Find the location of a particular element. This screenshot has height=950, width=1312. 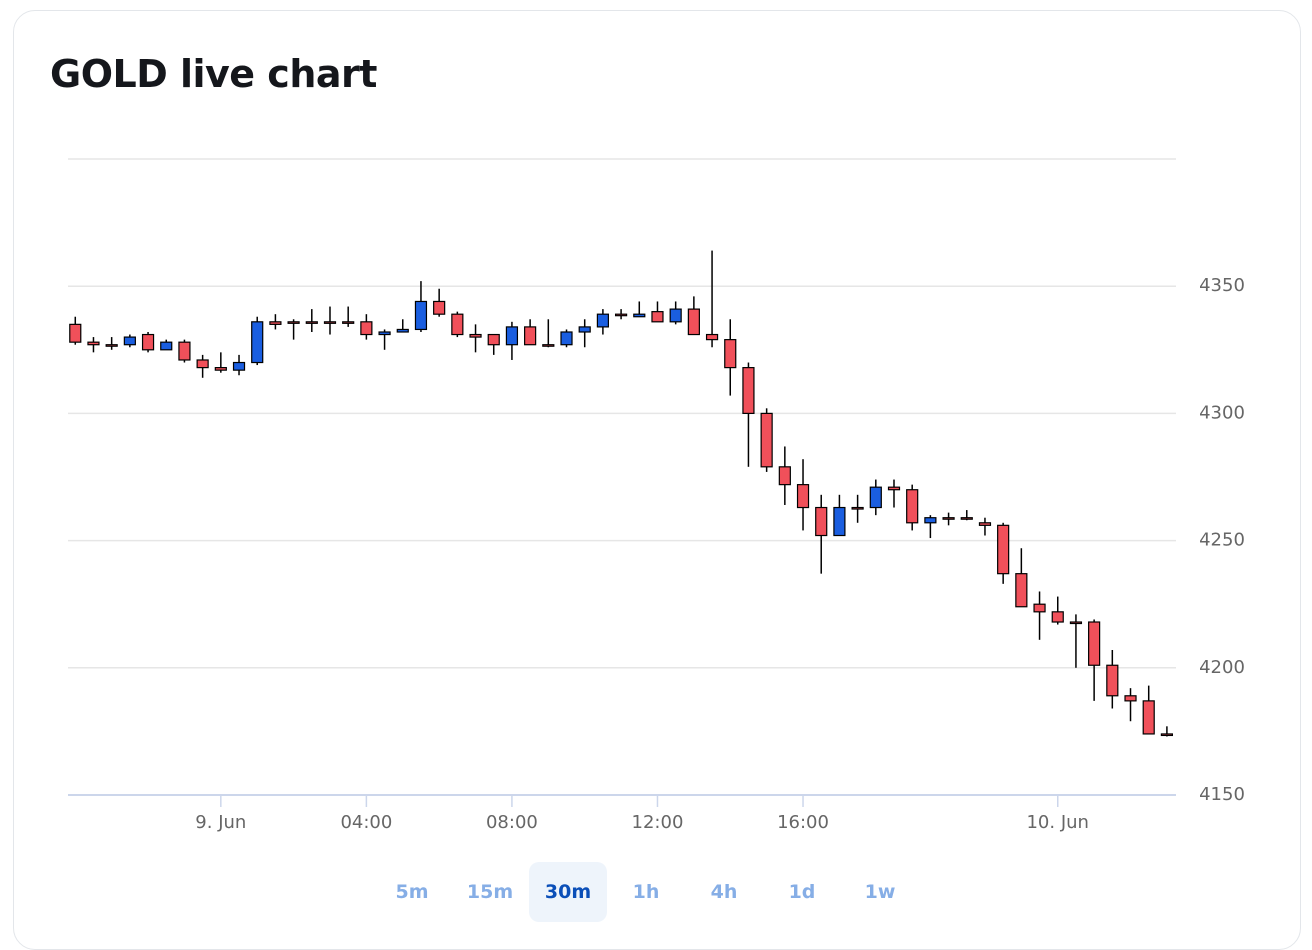

x-tick-label: 10. Jun is located at coordinates (1057, 822).